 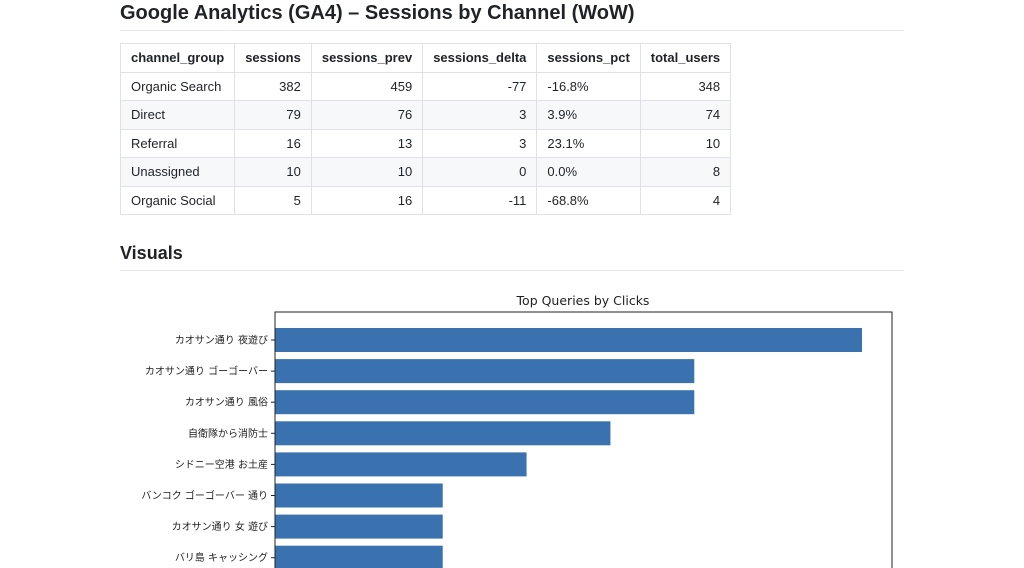 What do you see at coordinates (226, 403) in the screenshot?
I see `y-tick-label: カオサン通り 風俗` at bounding box center [226, 403].